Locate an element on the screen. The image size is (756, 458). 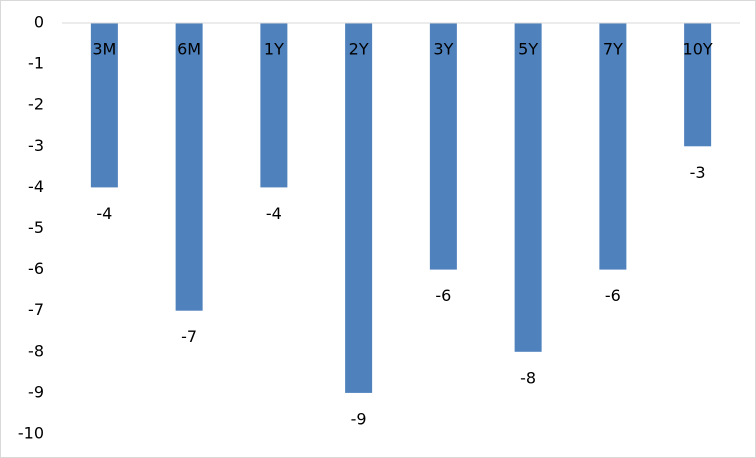
y-tick-label: -5 is located at coordinates (36, 227).